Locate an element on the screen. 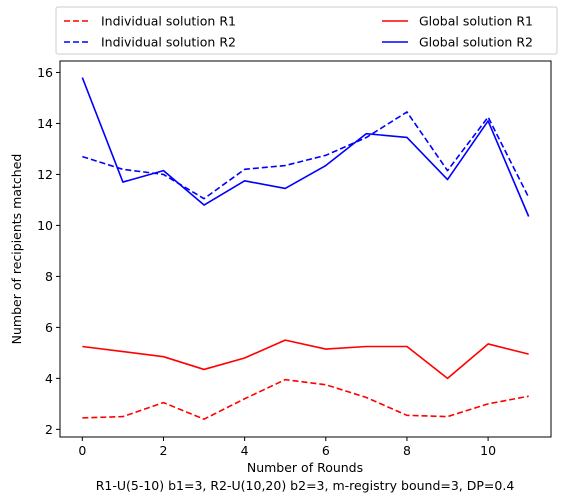 The image size is (566, 502). y-tick-label: 4 is located at coordinates (49, 378).